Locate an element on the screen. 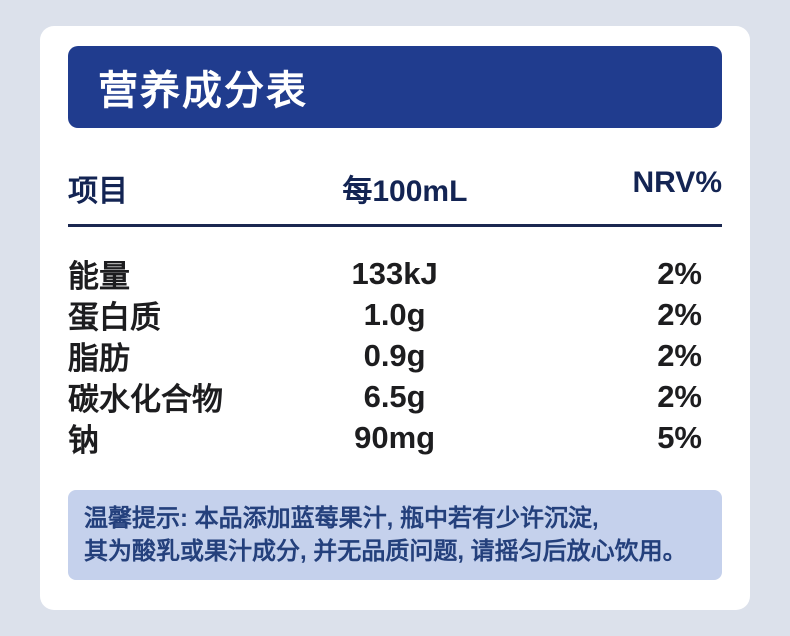 The width and height of the screenshot is (790, 636). row-item-label: 碳水化合物 is located at coordinates (145, 399).